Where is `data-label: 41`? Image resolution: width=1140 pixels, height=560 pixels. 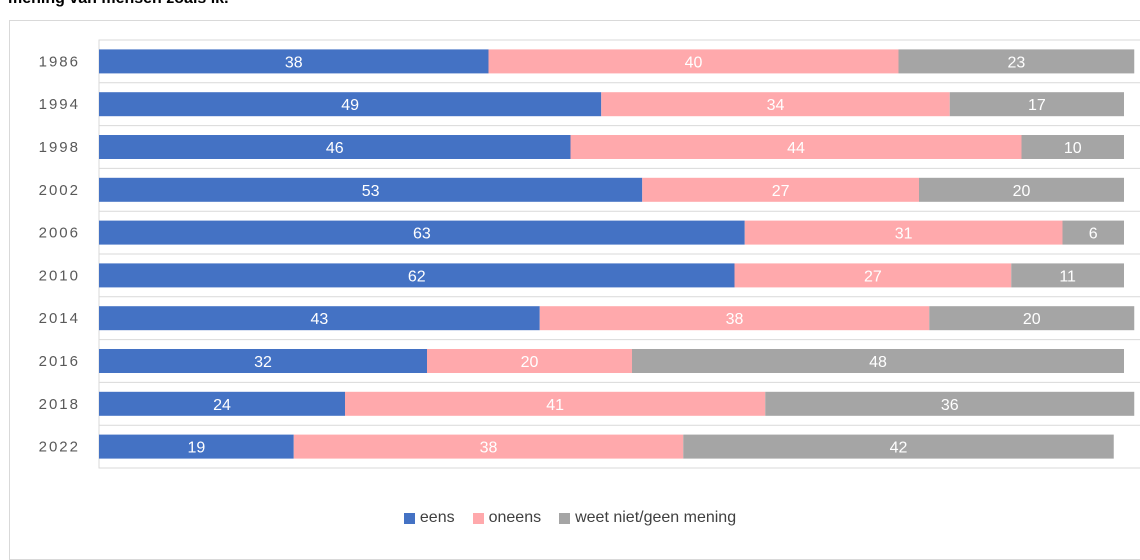
data-label: 41 is located at coordinates (555, 405).